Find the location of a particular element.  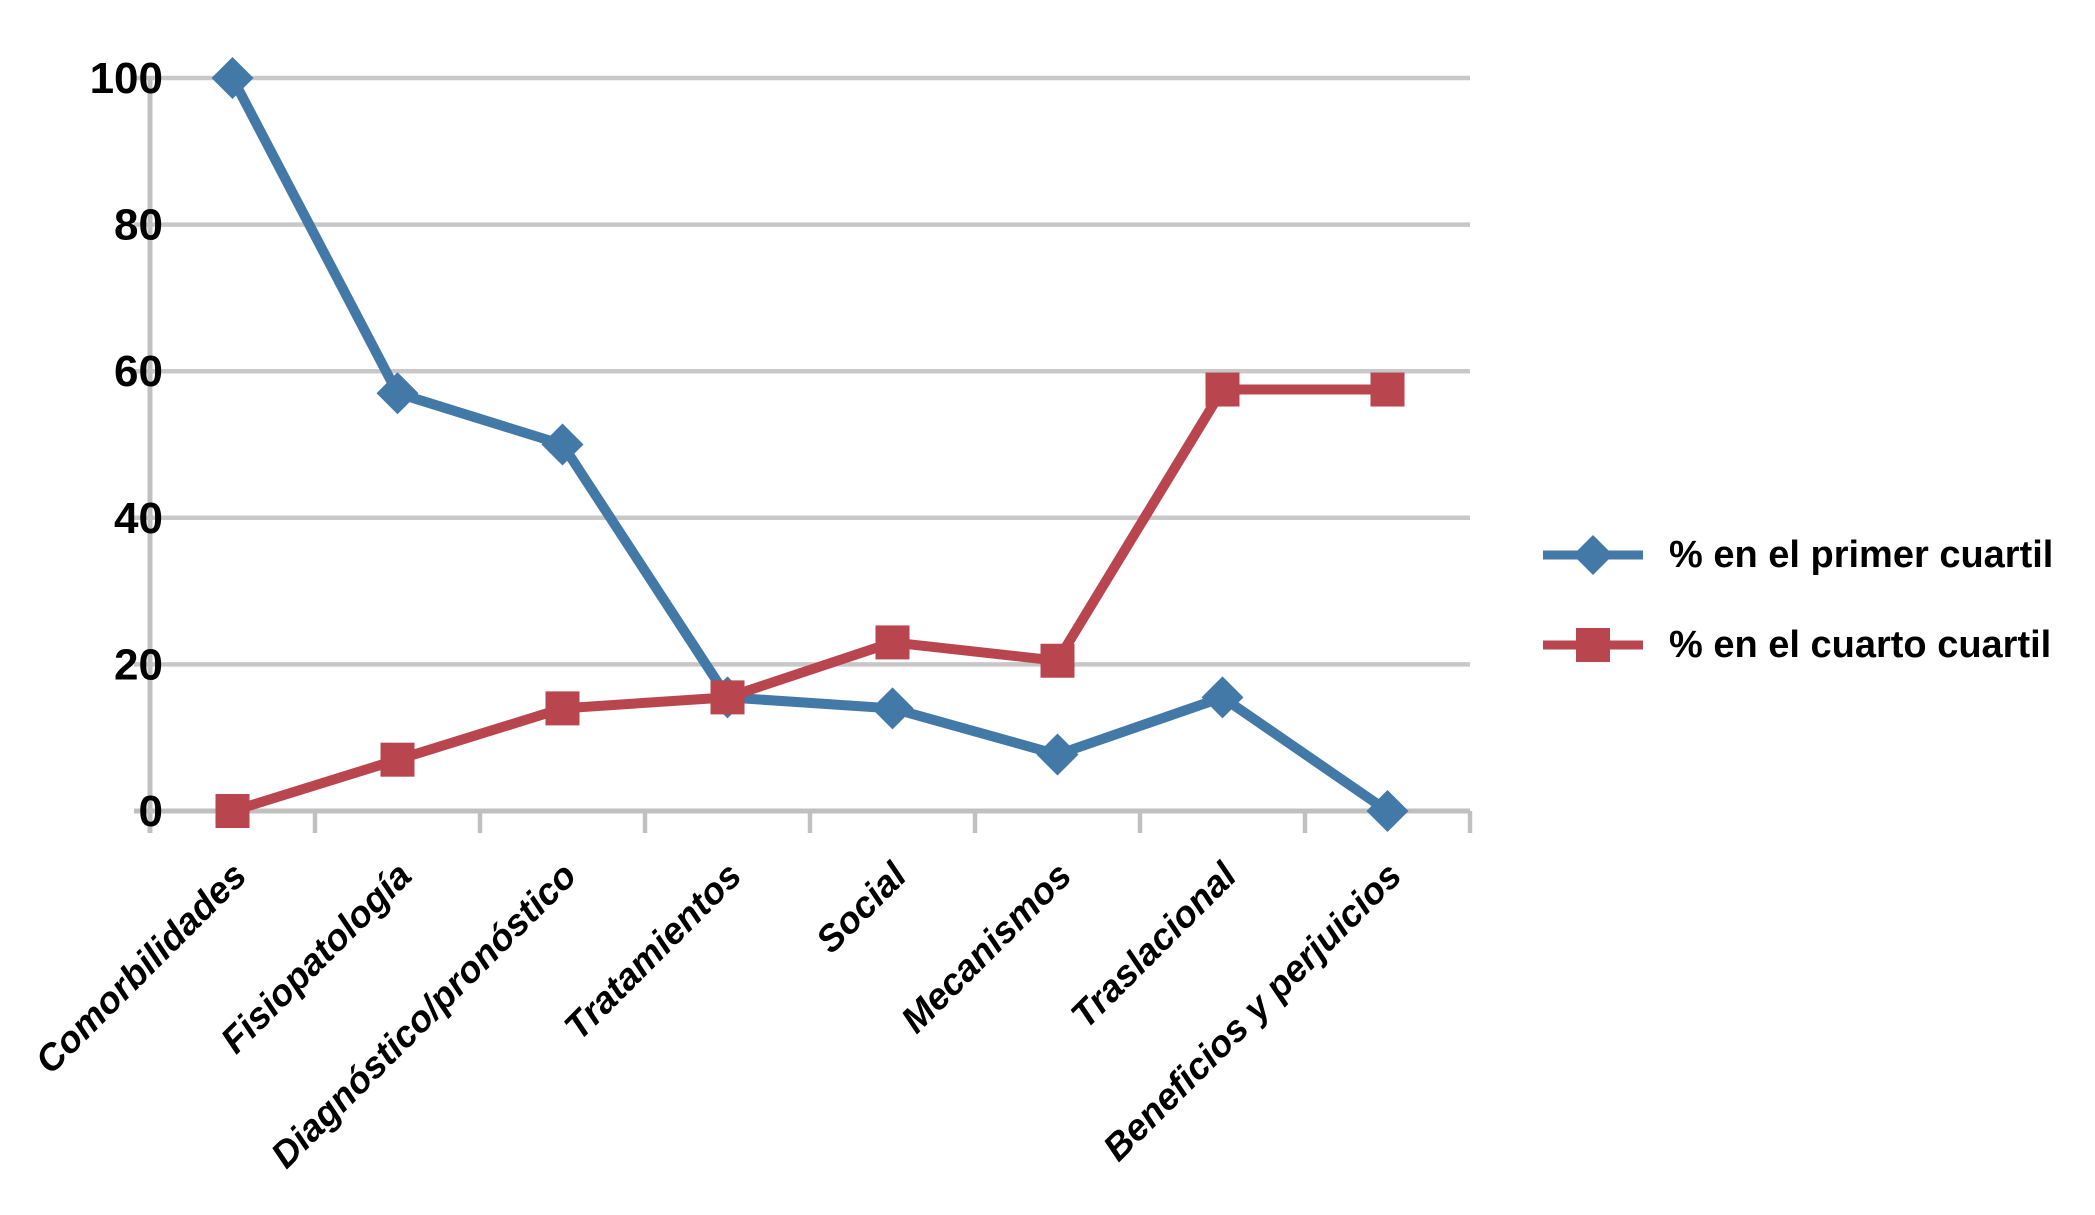

y-tick-label: 20 is located at coordinates (138, 664).